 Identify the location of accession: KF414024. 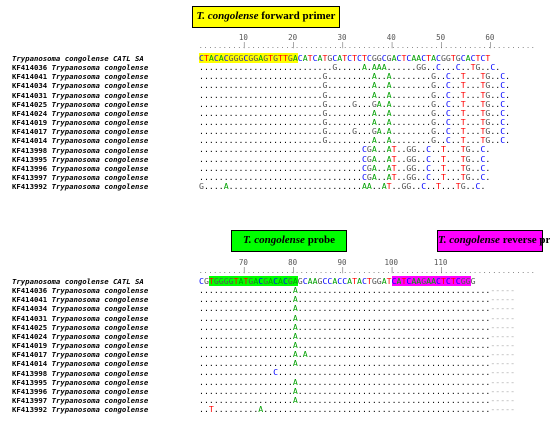
(30, 336).